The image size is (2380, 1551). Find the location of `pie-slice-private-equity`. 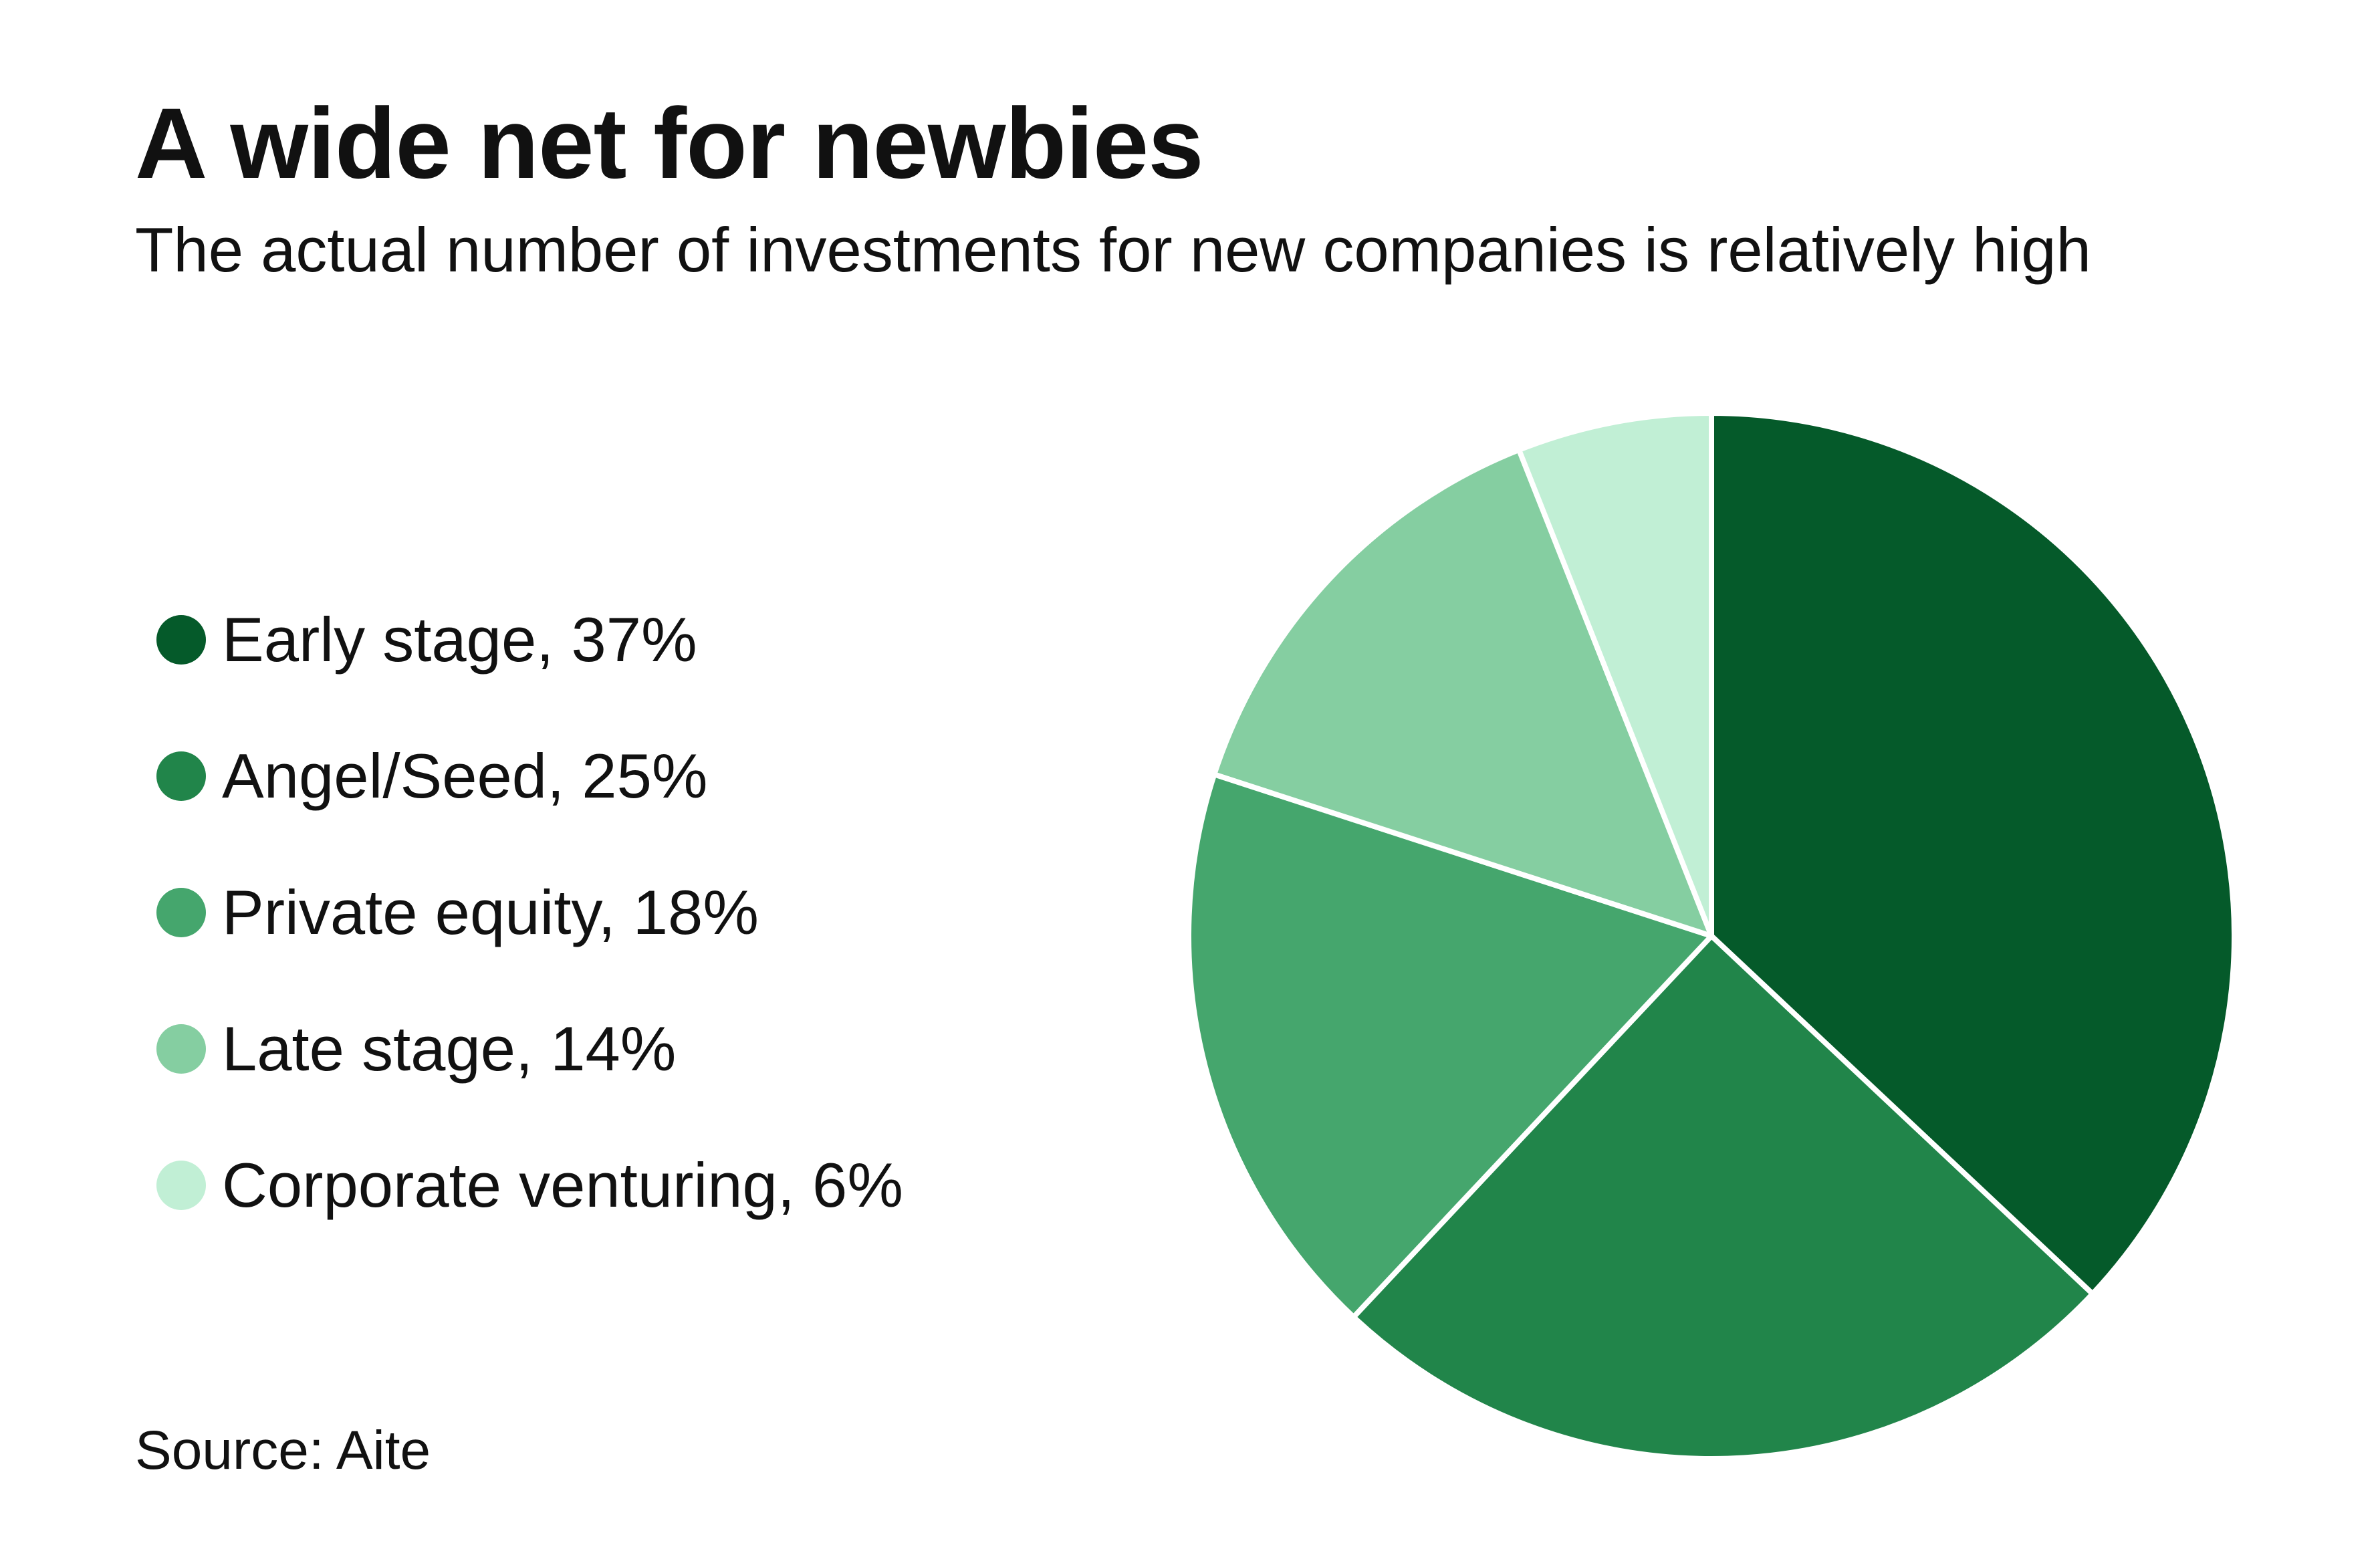

pie-slice-private-equity is located at coordinates (1450, 1045).